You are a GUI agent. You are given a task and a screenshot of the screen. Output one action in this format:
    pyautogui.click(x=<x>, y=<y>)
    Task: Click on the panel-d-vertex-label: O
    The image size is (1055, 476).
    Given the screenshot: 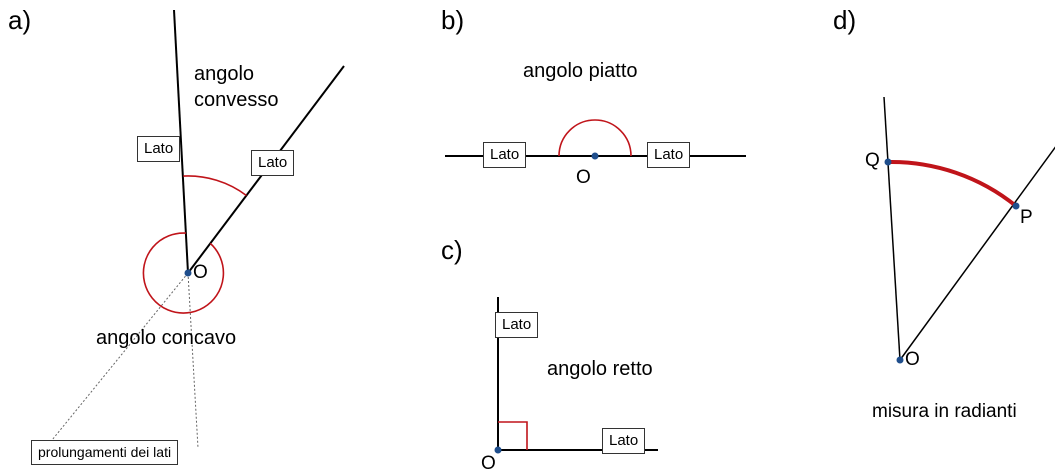 What is the action you would take?
    pyautogui.click(x=912, y=359)
    